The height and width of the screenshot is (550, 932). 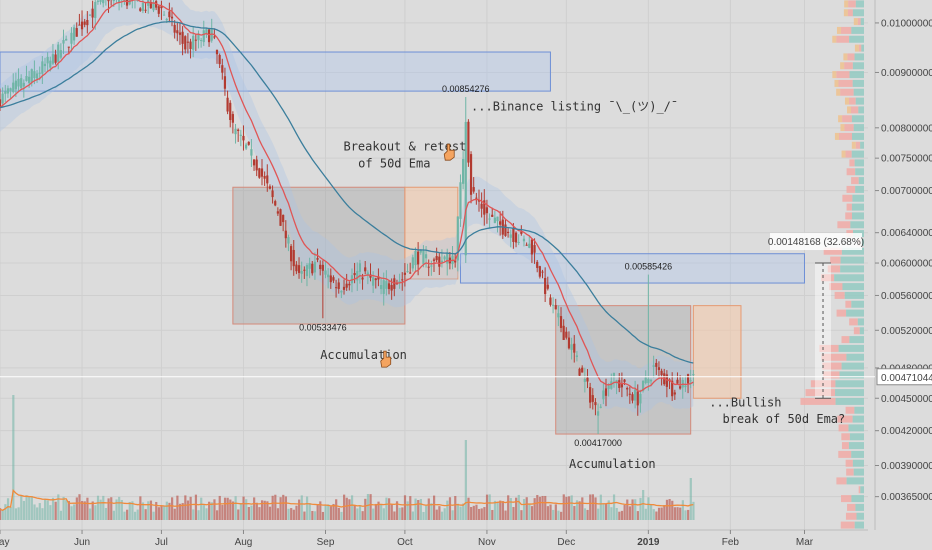 I want to click on y-axis-bg, so click(x=900, y=275).